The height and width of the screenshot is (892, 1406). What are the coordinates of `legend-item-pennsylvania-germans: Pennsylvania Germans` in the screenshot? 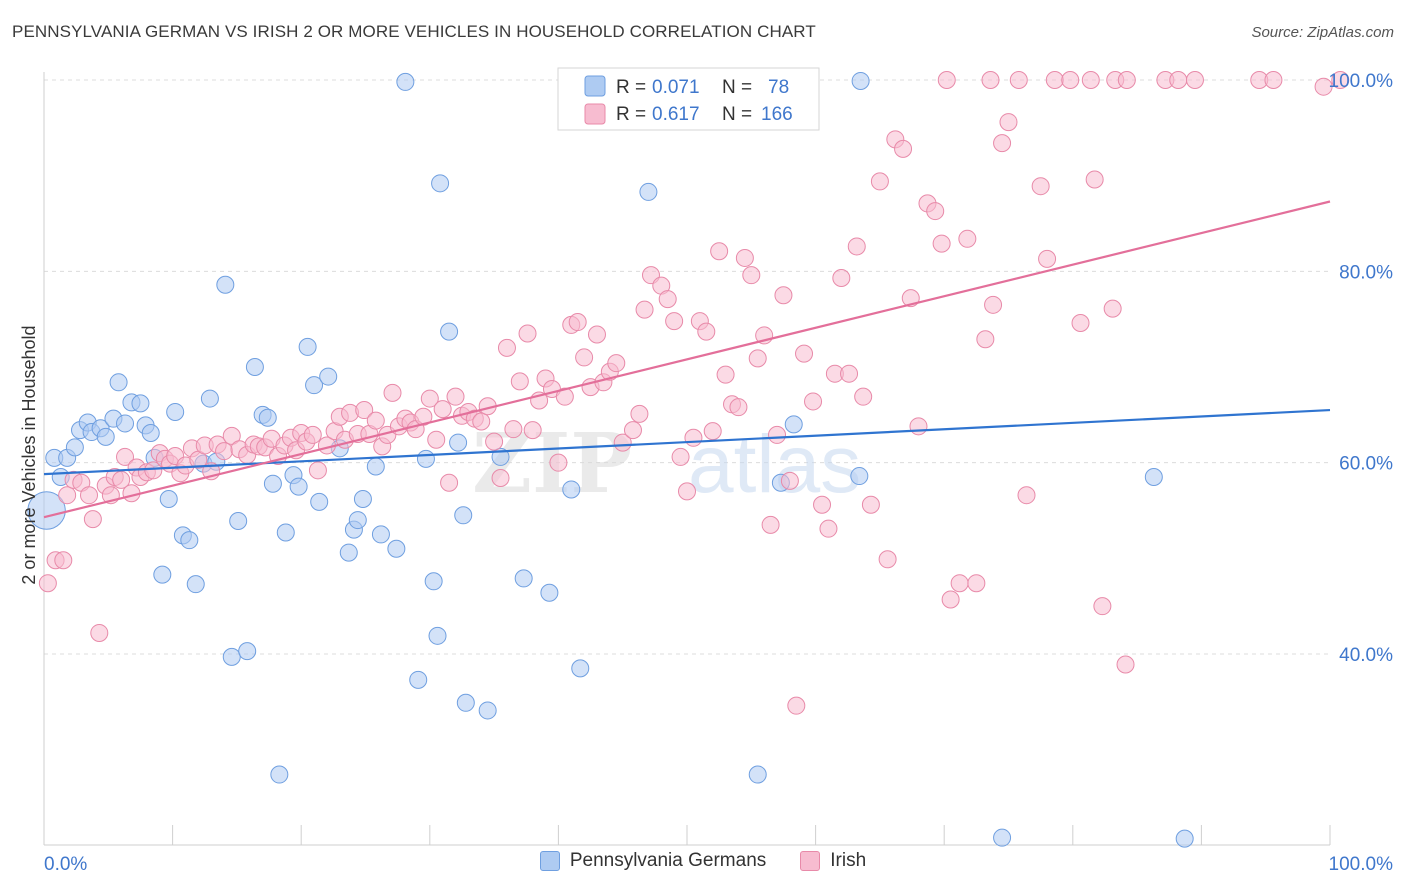 It's located at (653, 861).